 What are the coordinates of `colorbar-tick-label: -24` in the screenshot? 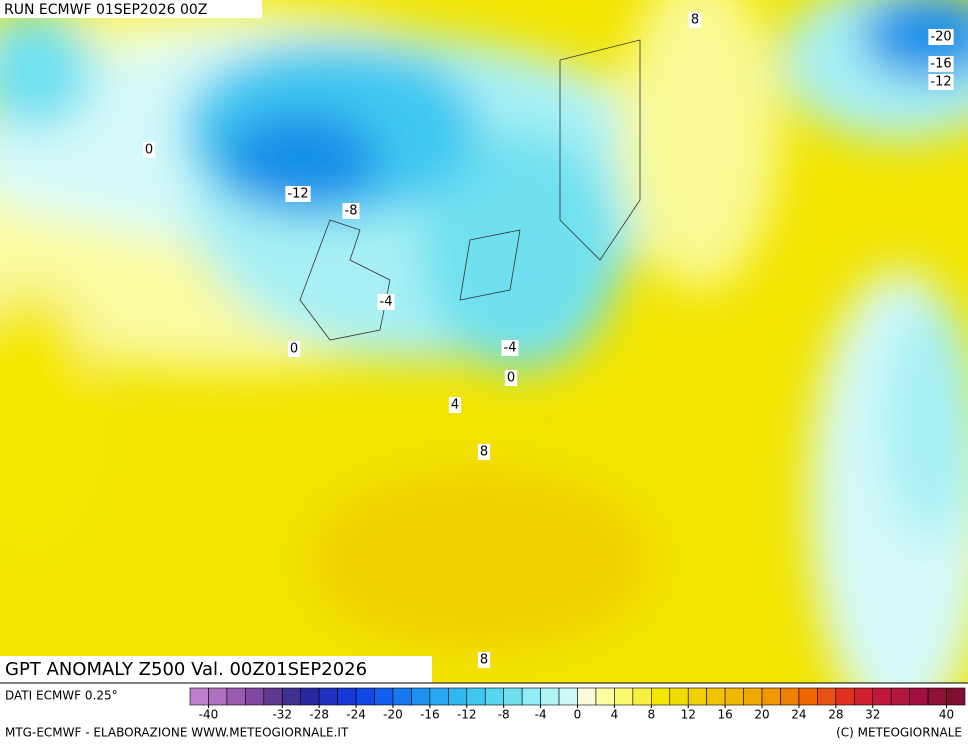 It's located at (356, 715).